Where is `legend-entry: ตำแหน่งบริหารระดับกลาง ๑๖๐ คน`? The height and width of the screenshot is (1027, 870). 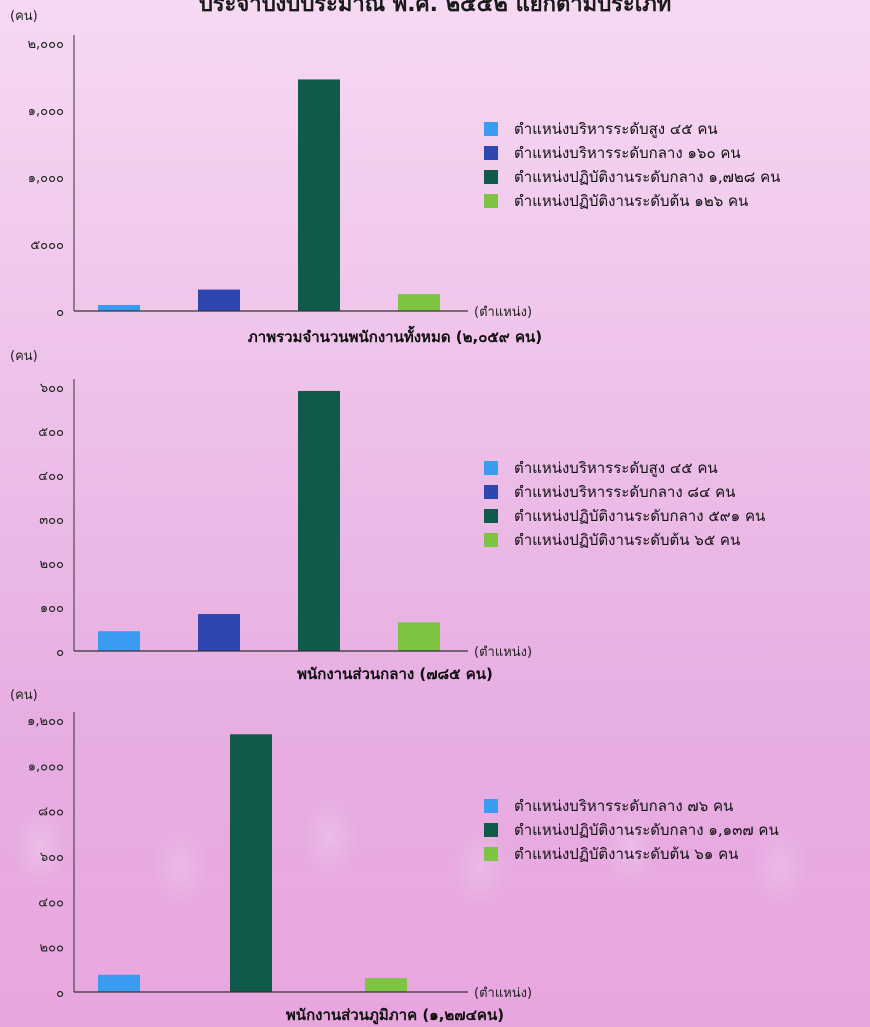
legend-entry: ตำแหน่งบริหารระดับกลาง ๑๖๐ คน is located at coordinates (627, 153).